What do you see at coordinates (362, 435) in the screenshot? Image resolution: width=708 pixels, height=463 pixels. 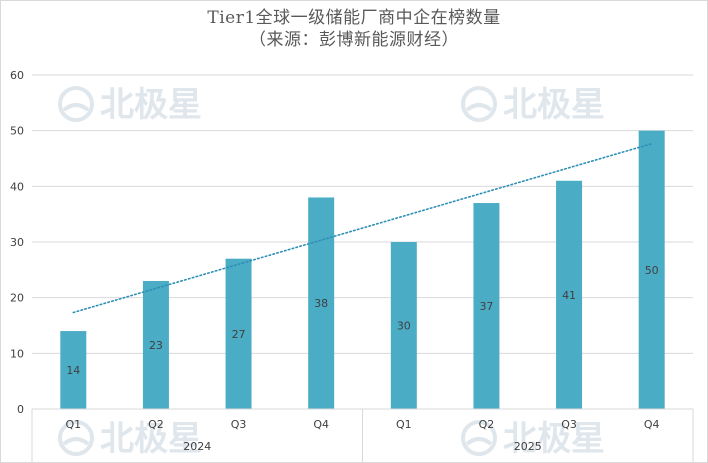 I see `x-axis: Q1 Q2 Q3 Q4 2024 Q1 Q2 Q3 Q4 2025` at bounding box center [362, 435].